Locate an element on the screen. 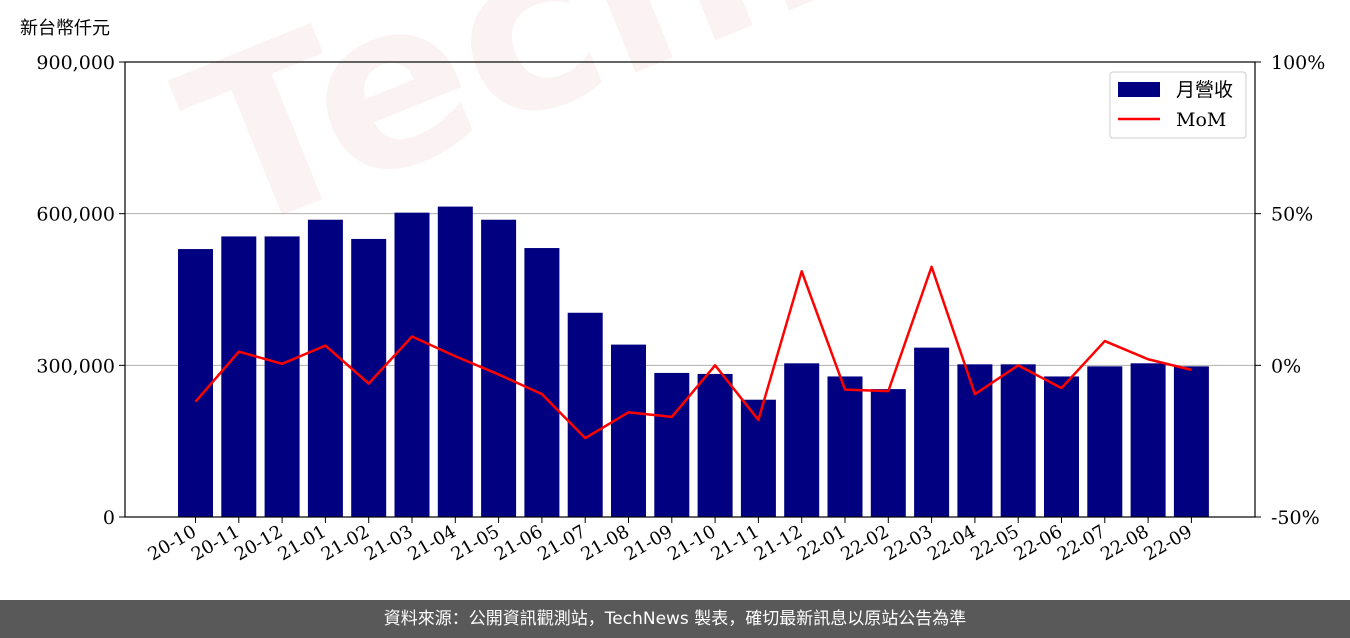  x-tick-label: 21-05 is located at coordinates (475, 543).